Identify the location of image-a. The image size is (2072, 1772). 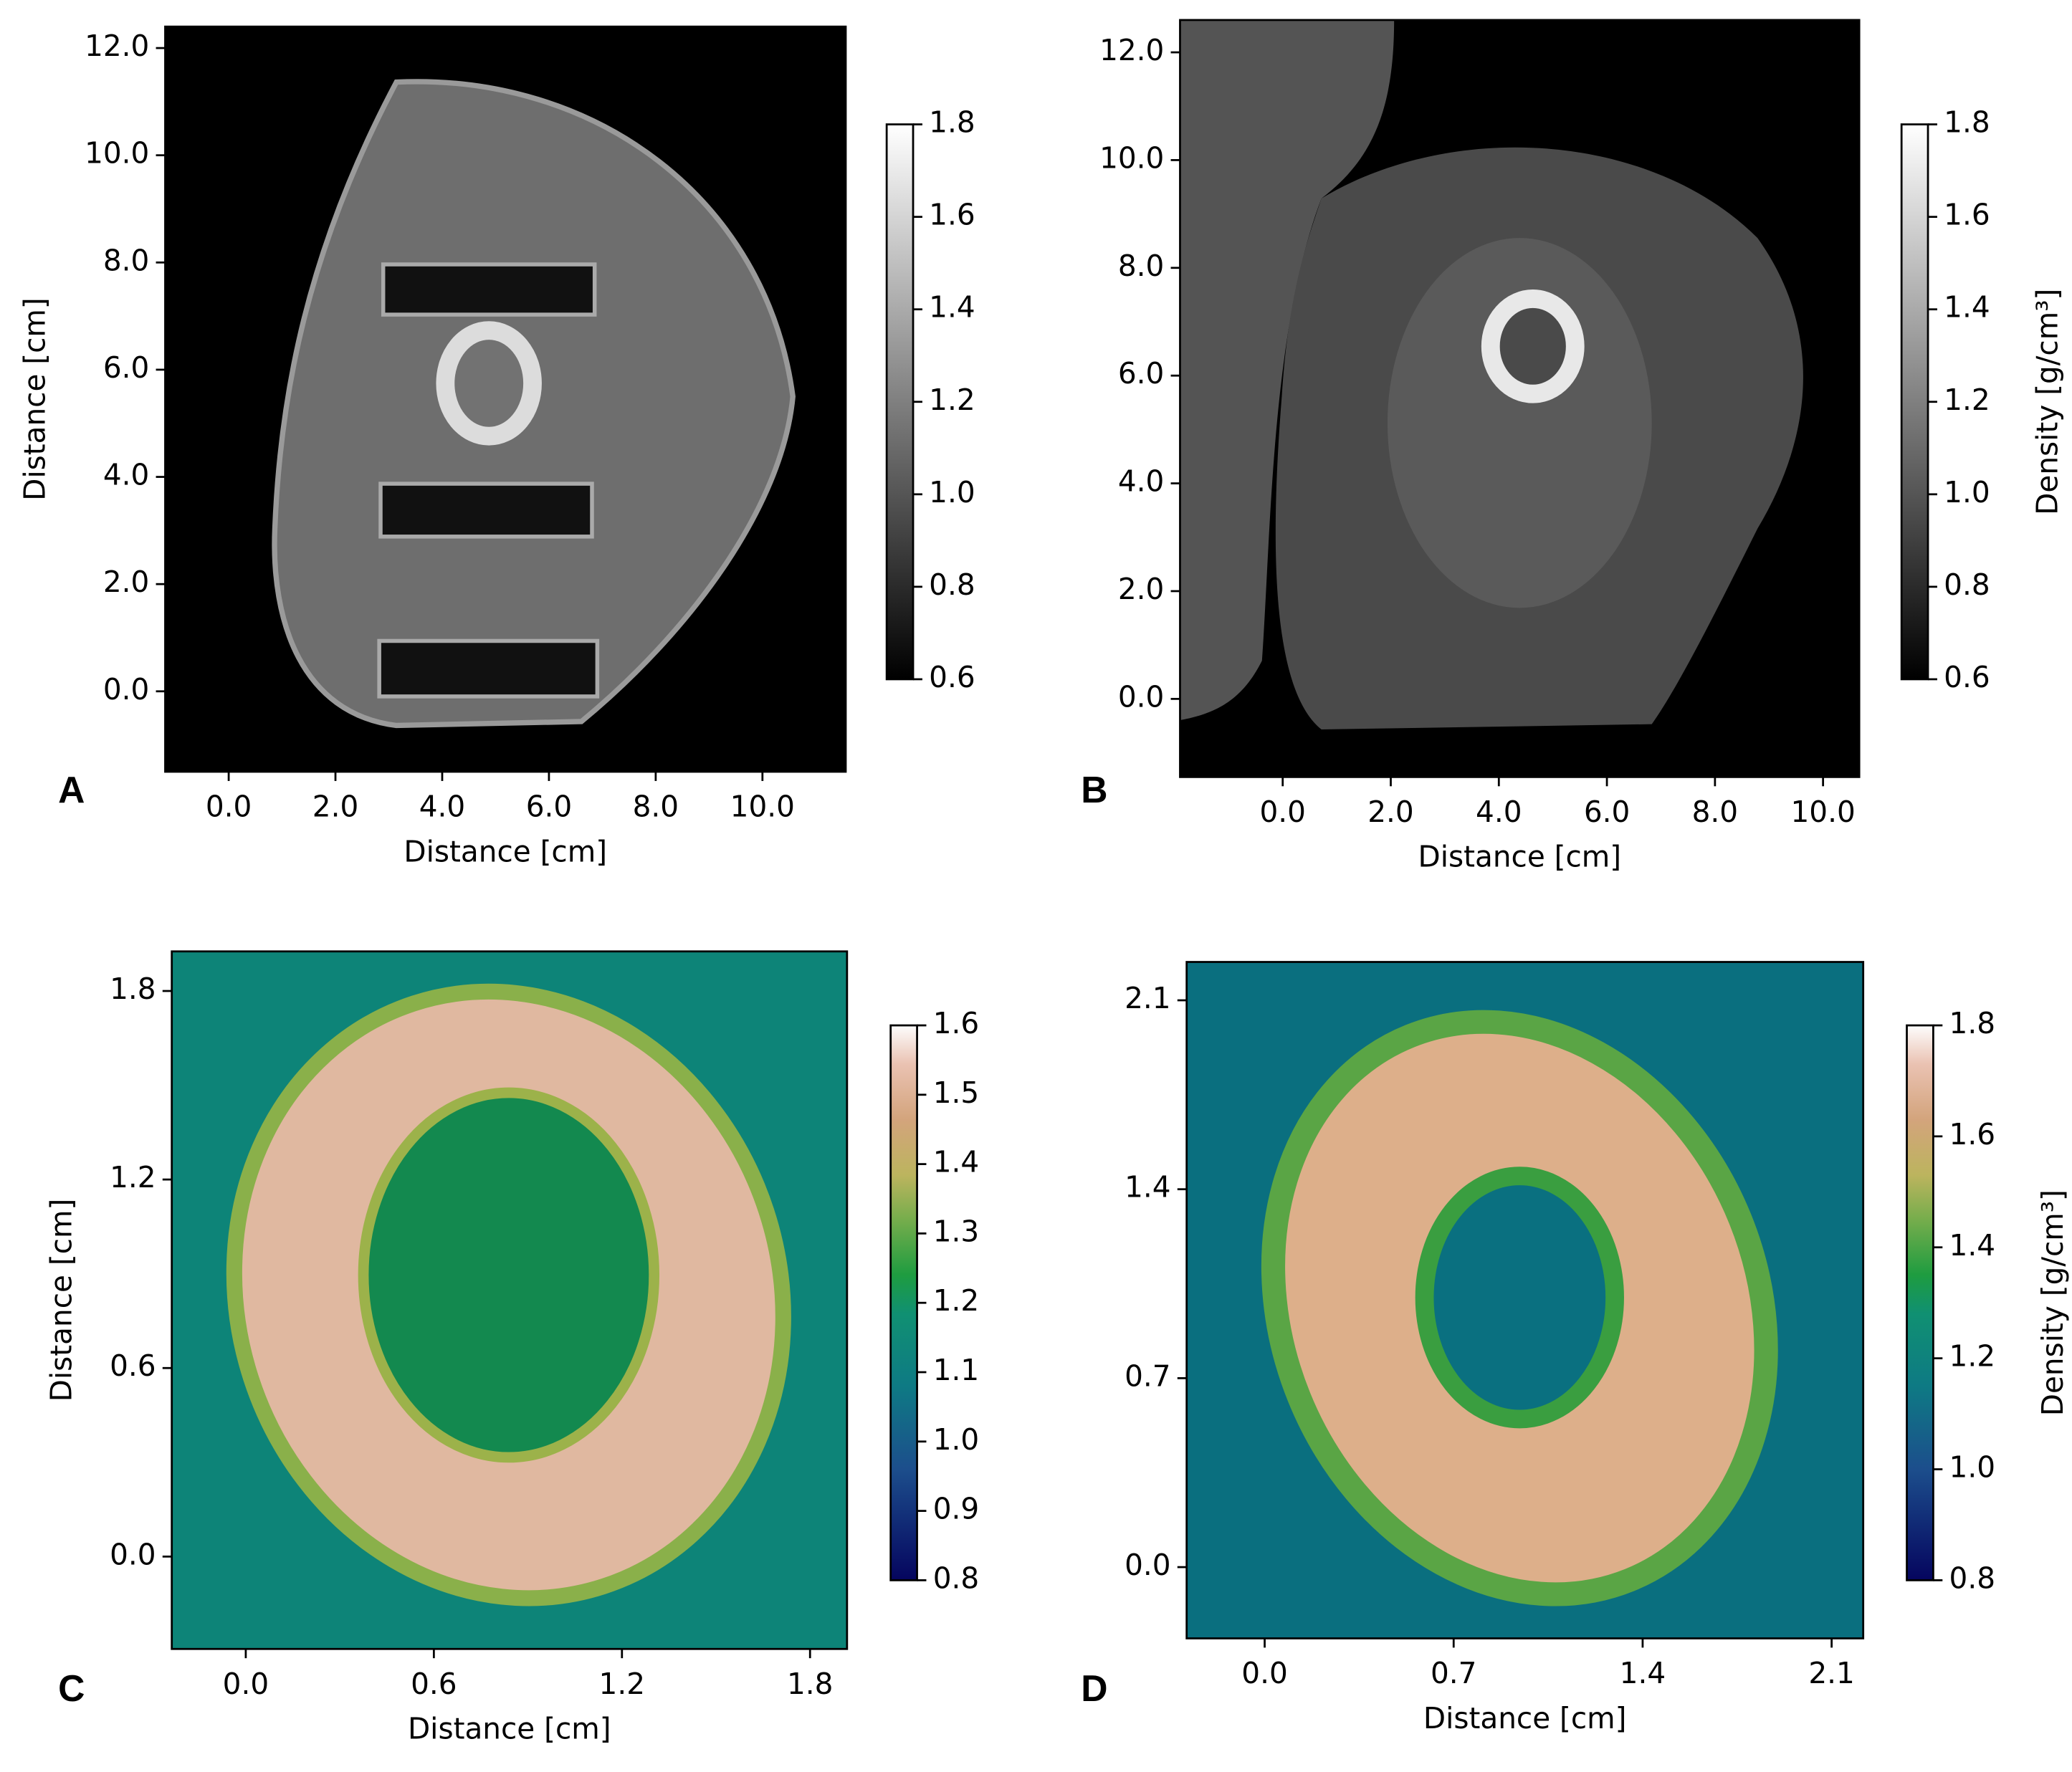
(505, 399).